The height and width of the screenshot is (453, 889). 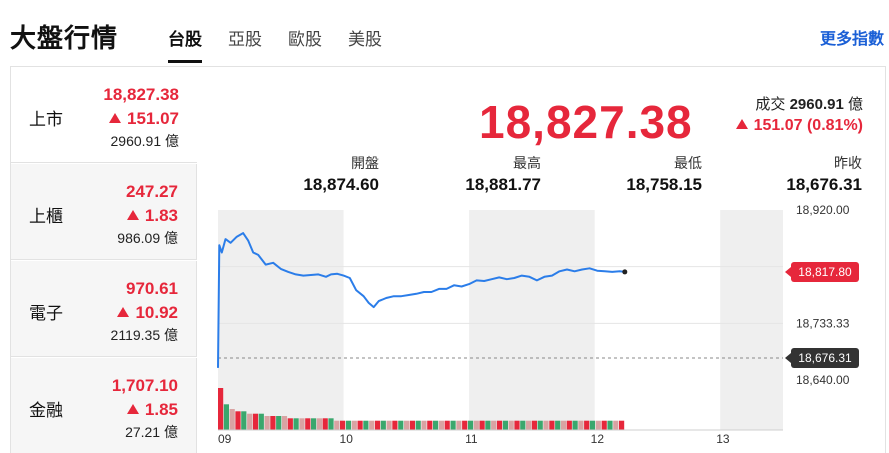 What do you see at coordinates (46, 120) in the screenshot?
I see `market-name: 上市` at bounding box center [46, 120].